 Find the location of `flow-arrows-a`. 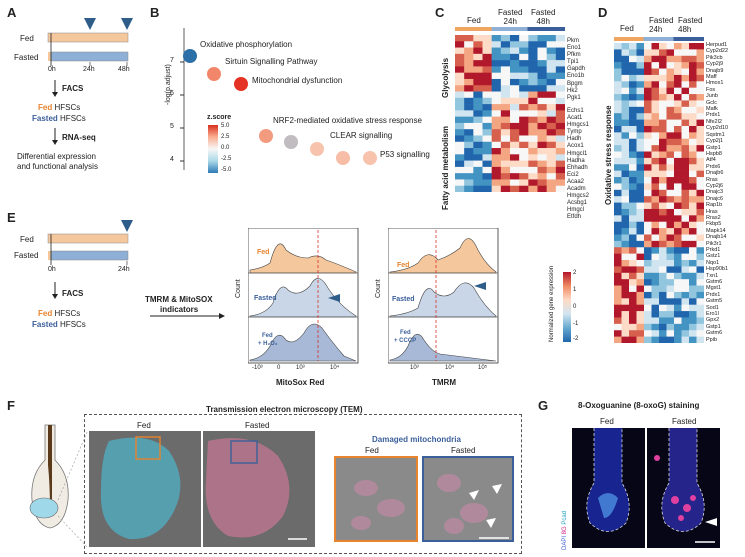

flow-arrows-a is located at coordinates (55, 112).